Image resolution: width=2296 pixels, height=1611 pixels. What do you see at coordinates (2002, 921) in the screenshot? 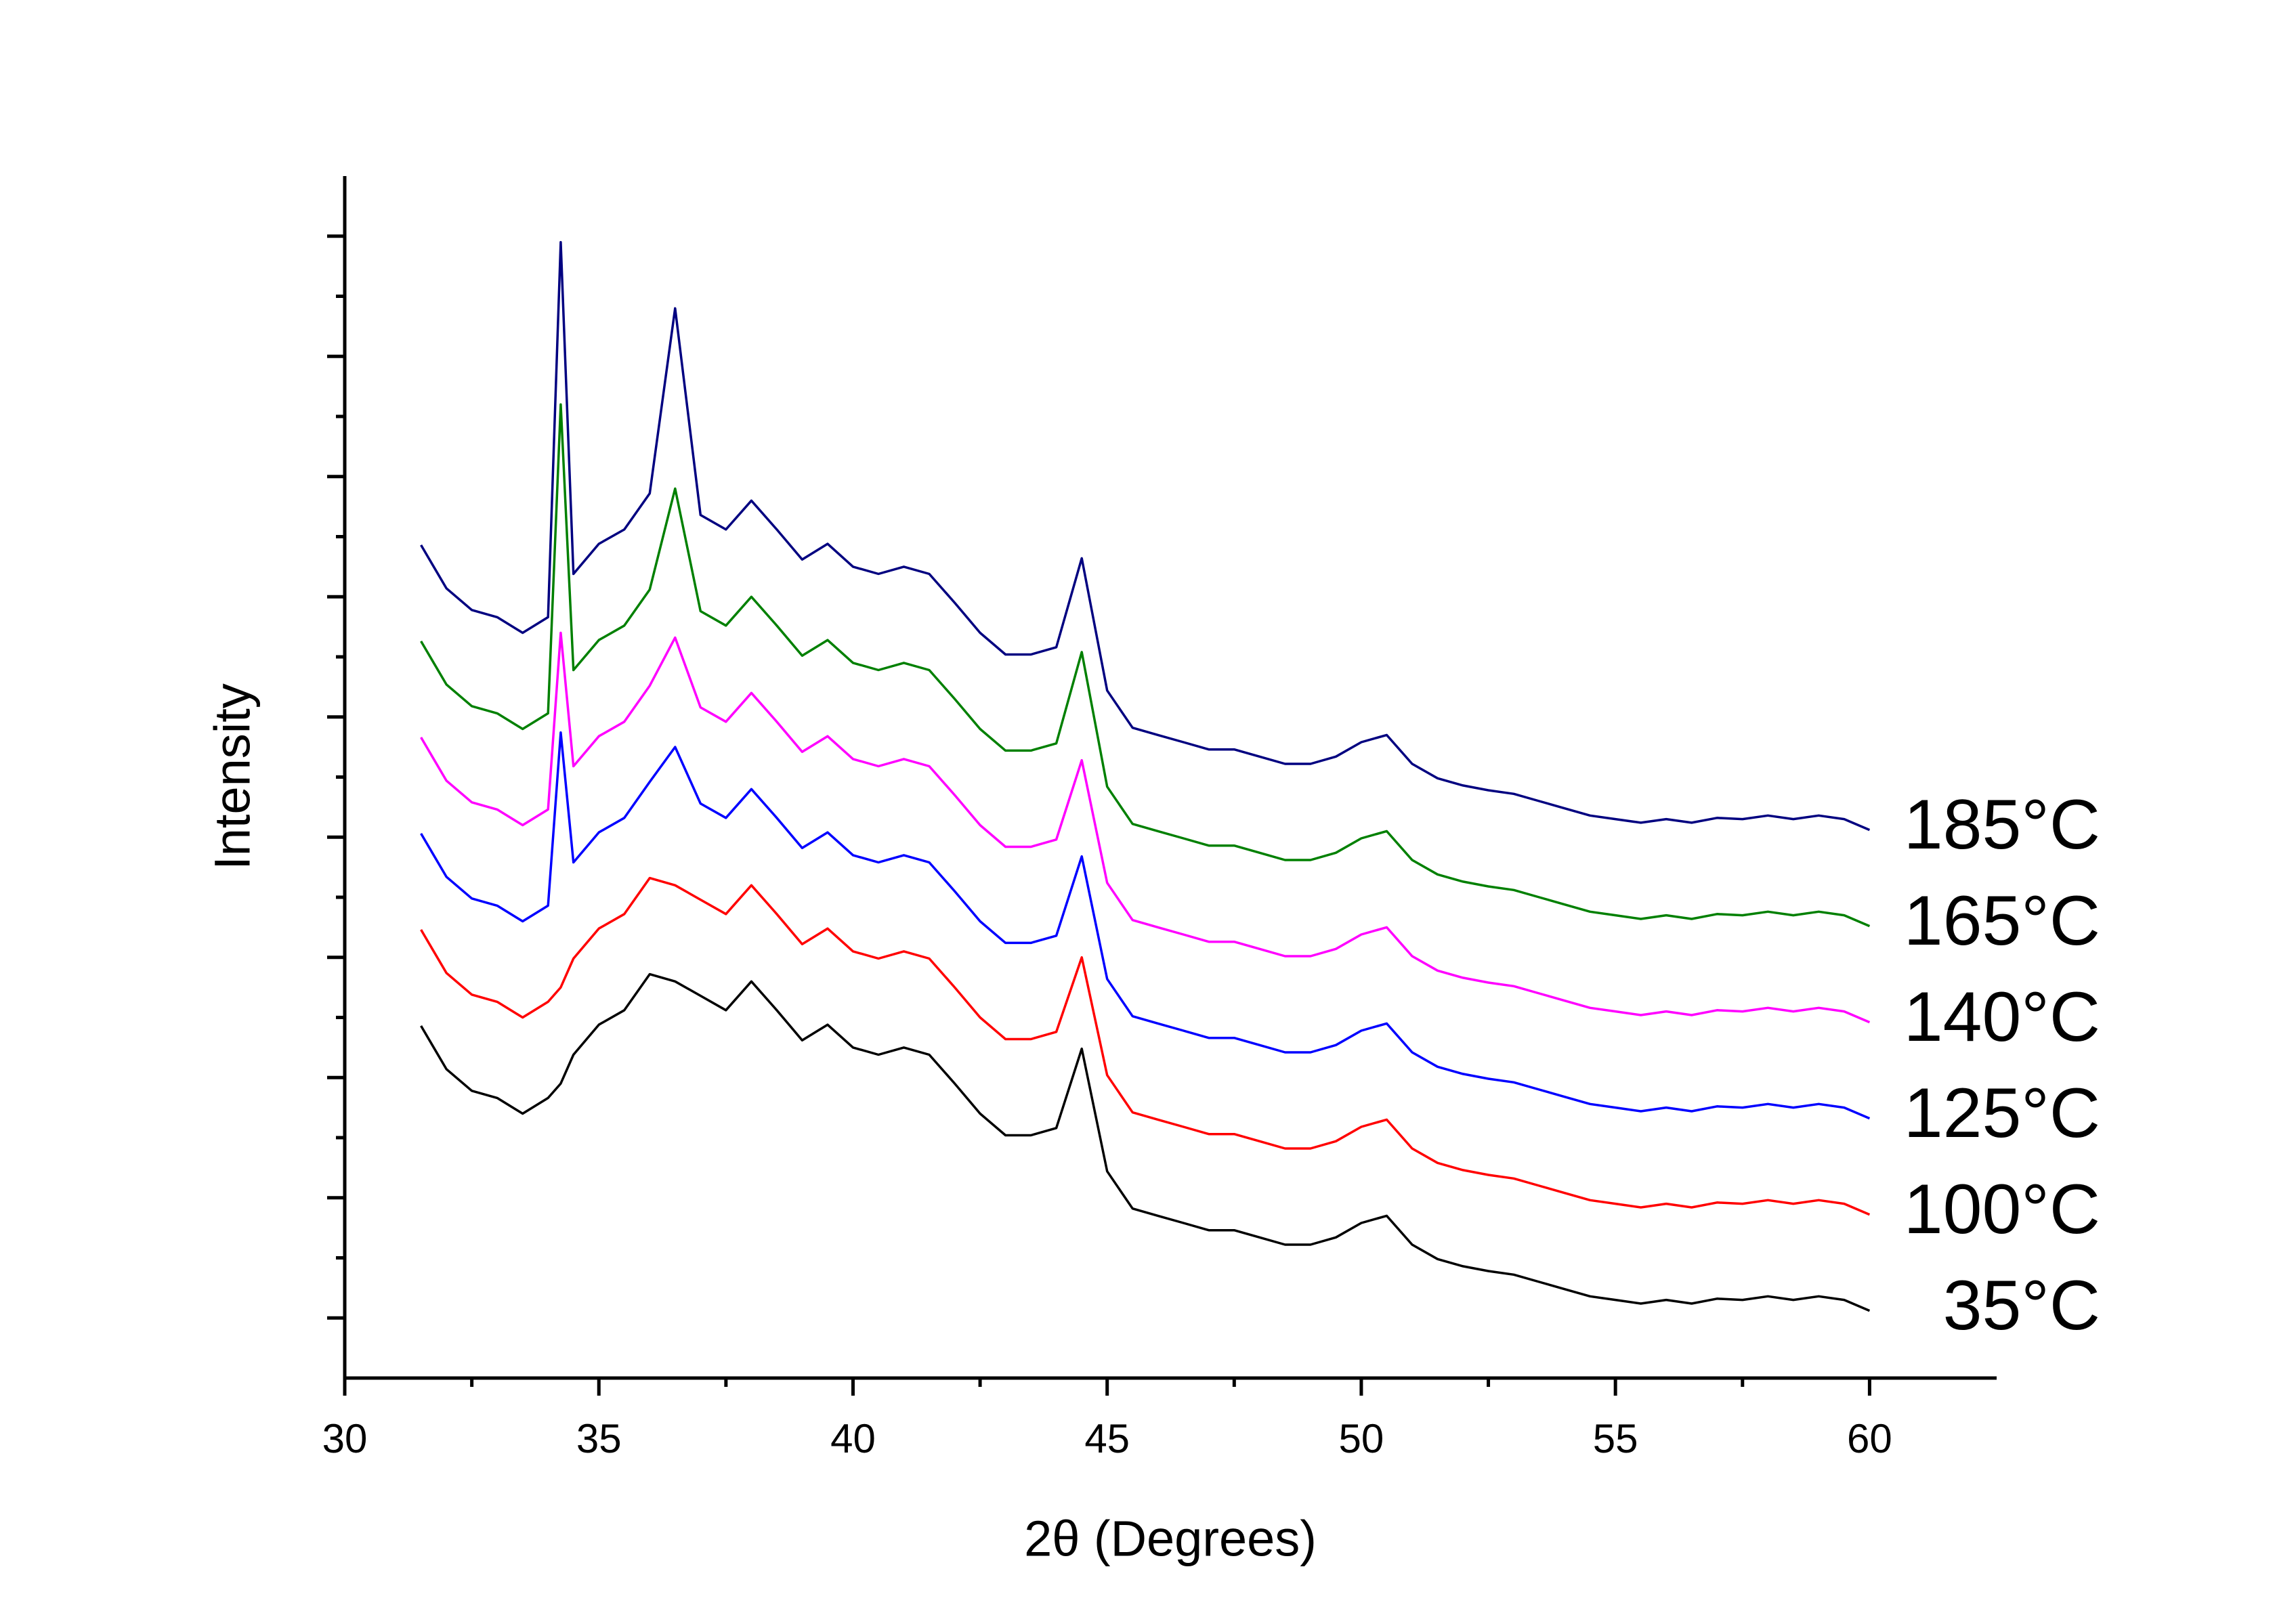
I see `series-label: 165°C` at bounding box center [2002, 921].